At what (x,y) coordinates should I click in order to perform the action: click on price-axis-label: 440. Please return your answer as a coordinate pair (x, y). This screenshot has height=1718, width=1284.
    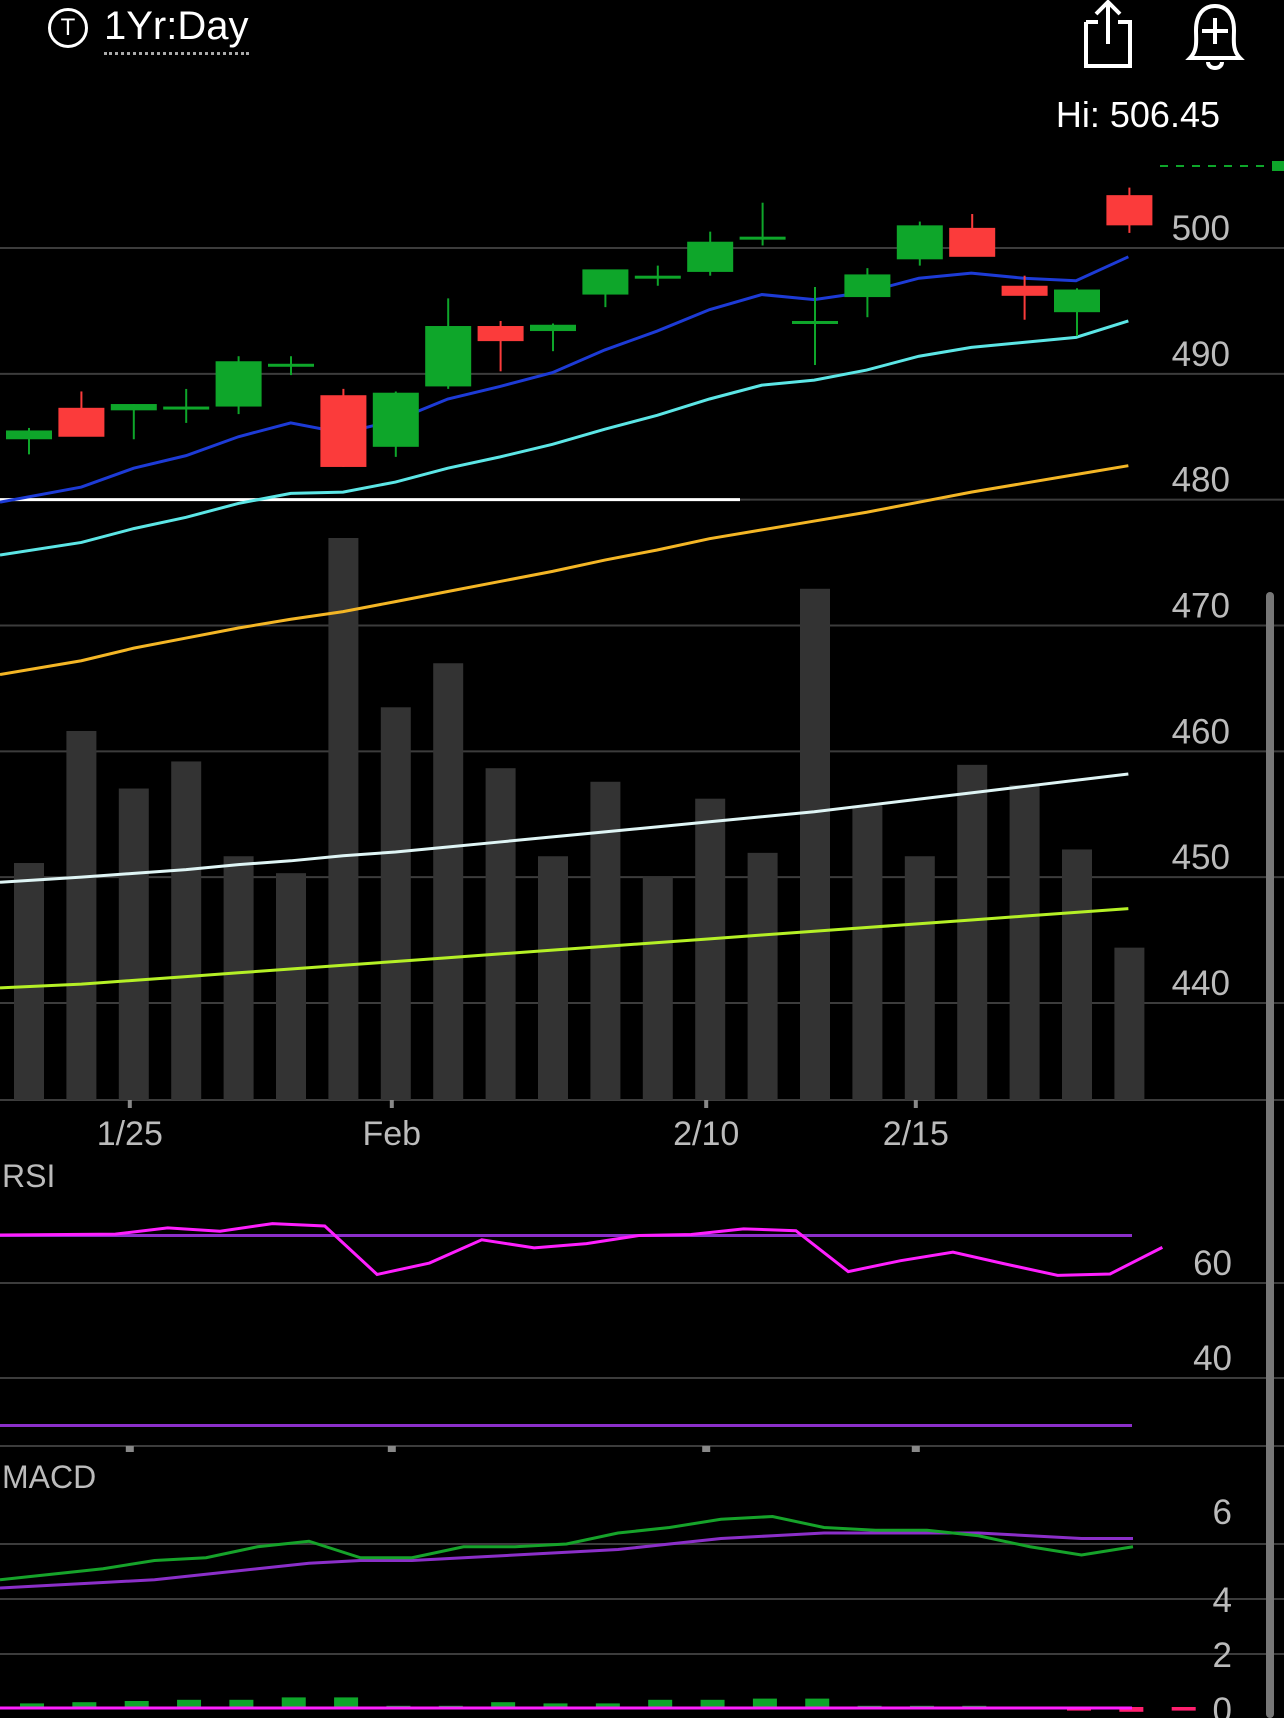
    Looking at the image, I should click on (1201, 983).